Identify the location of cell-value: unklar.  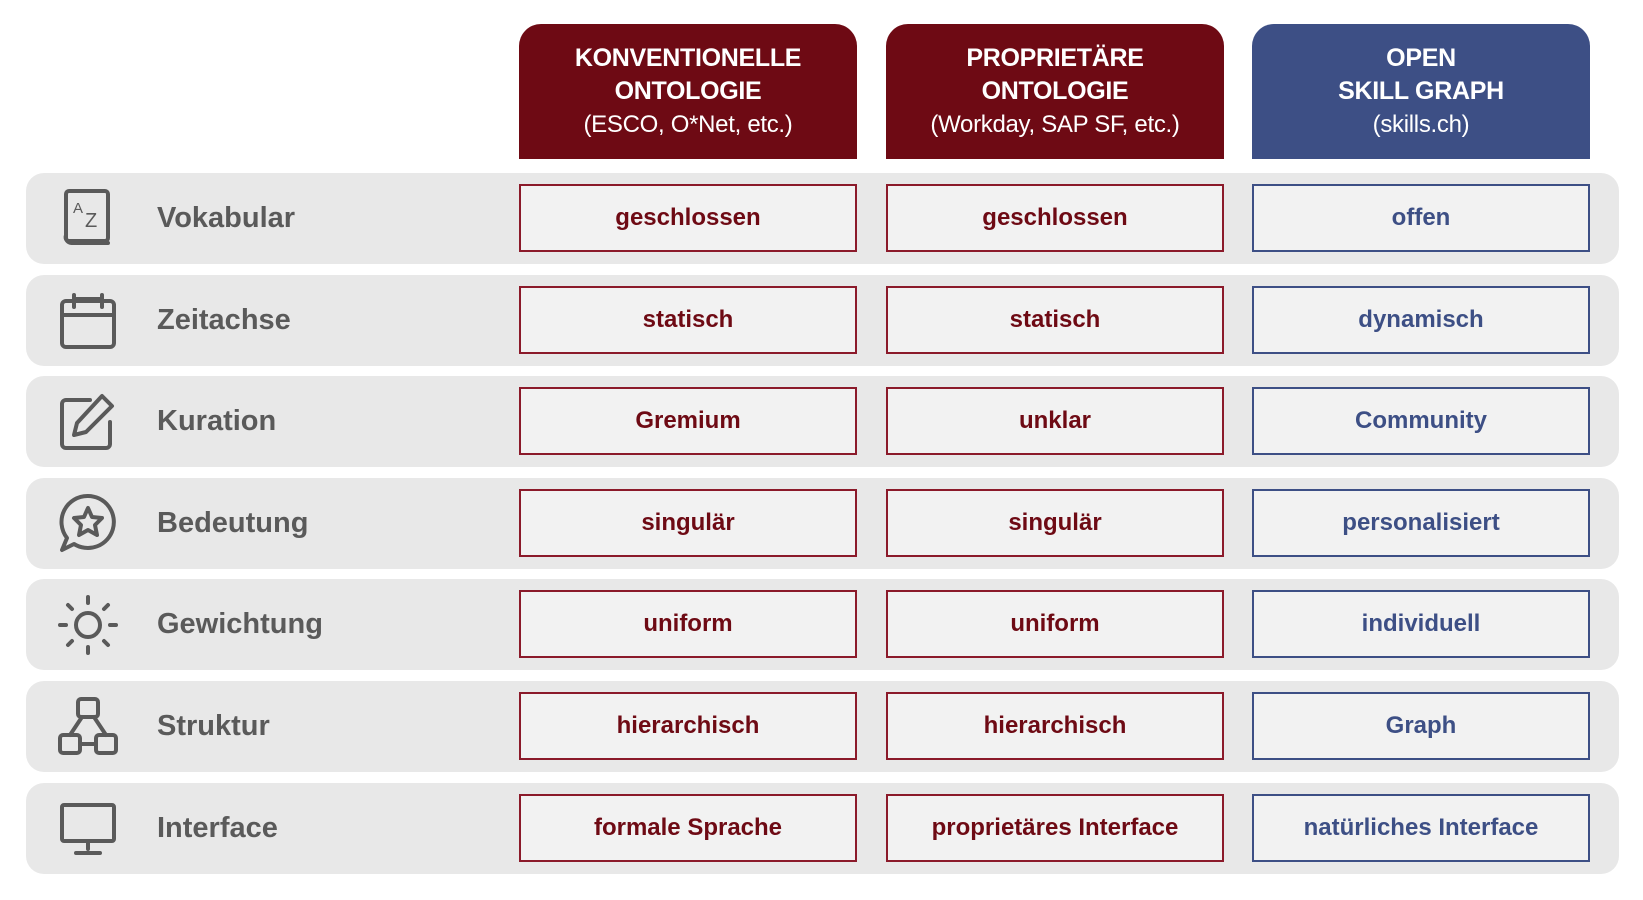
(1055, 421).